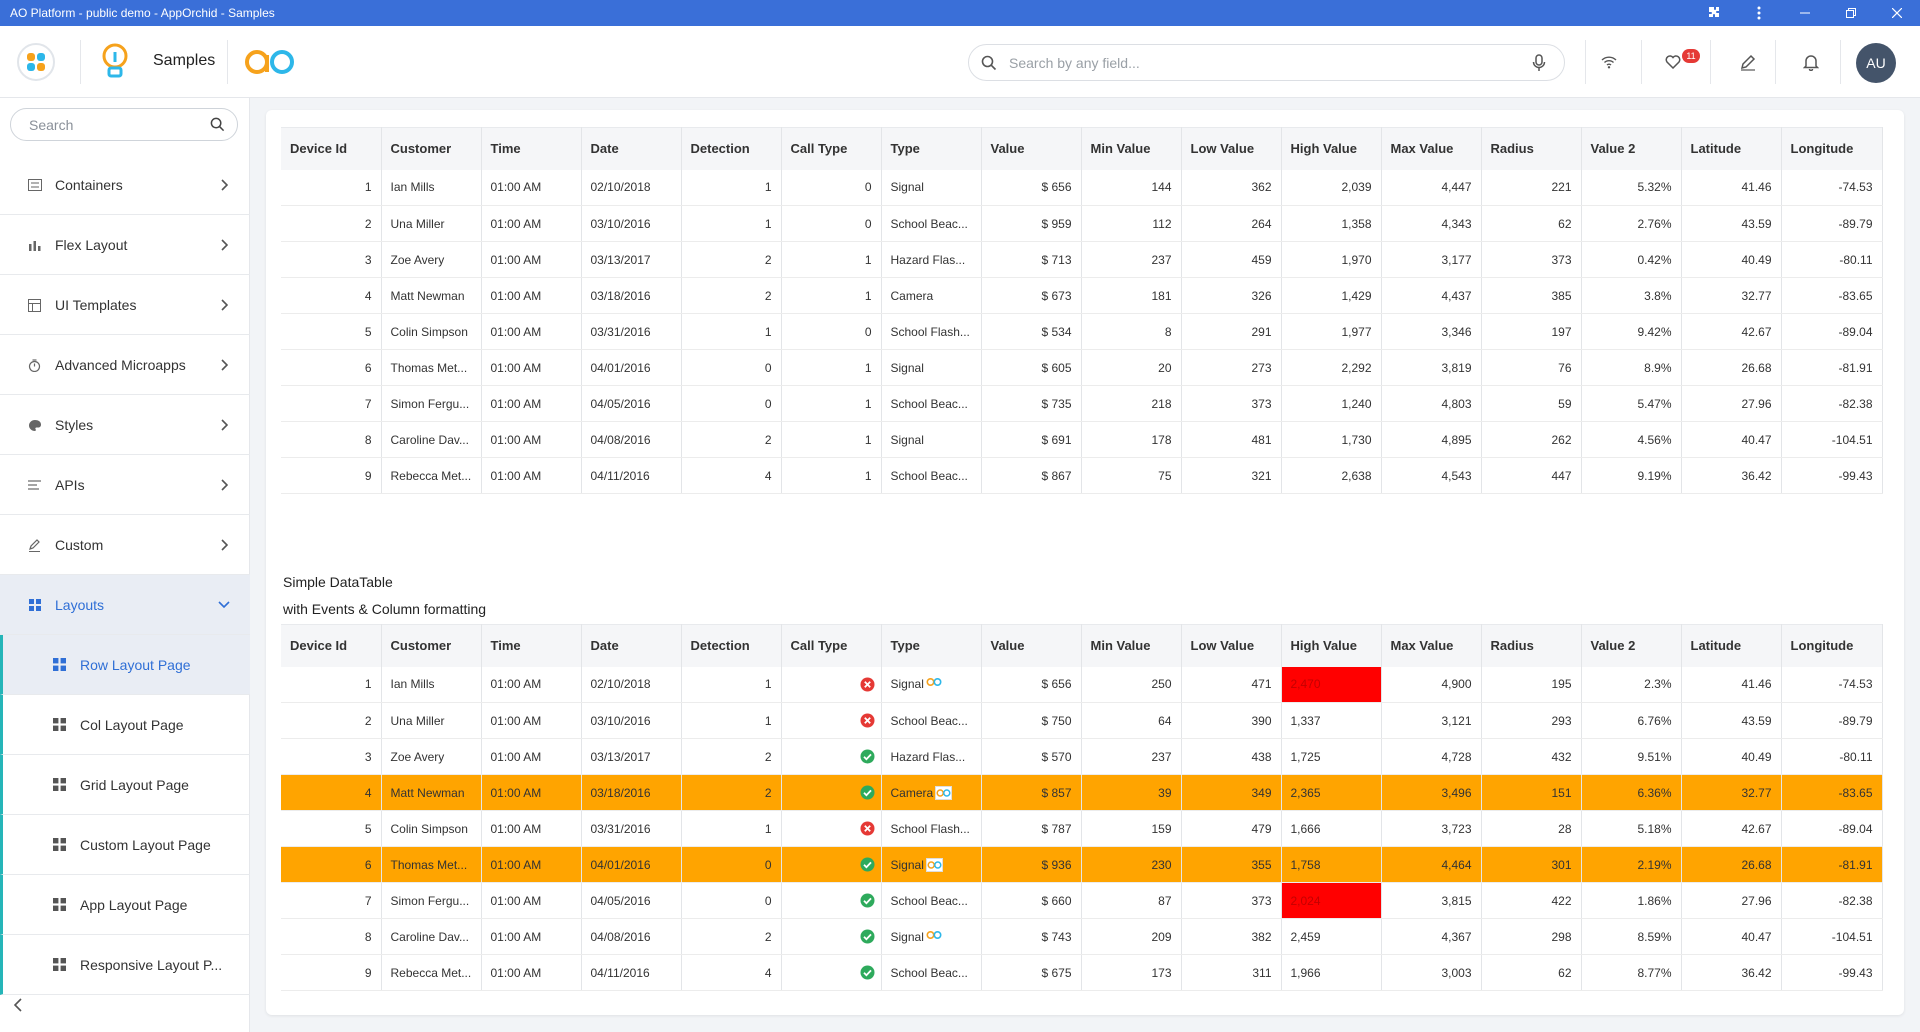 Image resolution: width=1920 pixels, height=1032 pixels. I want to click on table-cell: 4,900, so click(1431, 684).